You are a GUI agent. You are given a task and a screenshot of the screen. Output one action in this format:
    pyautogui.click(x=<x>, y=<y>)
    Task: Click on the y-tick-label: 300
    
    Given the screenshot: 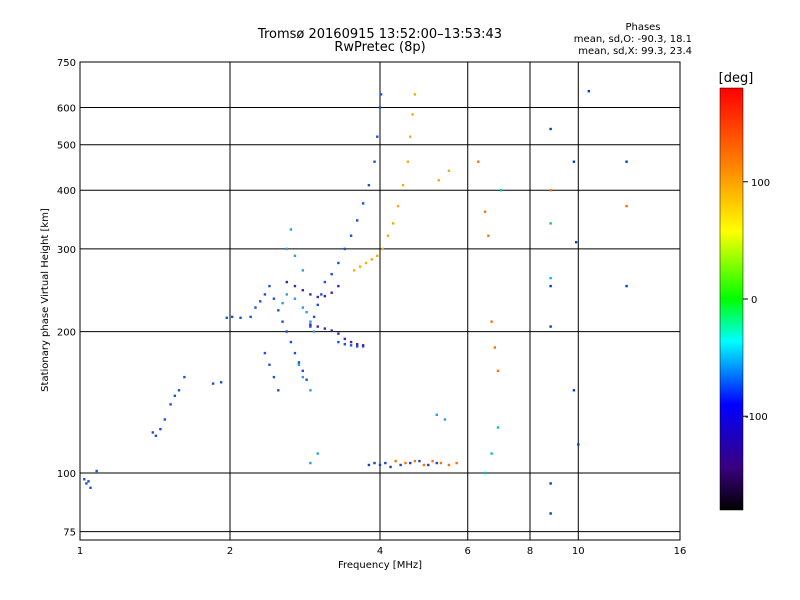 What is the action you would take?
    pyautogui.click(x=66, y=250)
    